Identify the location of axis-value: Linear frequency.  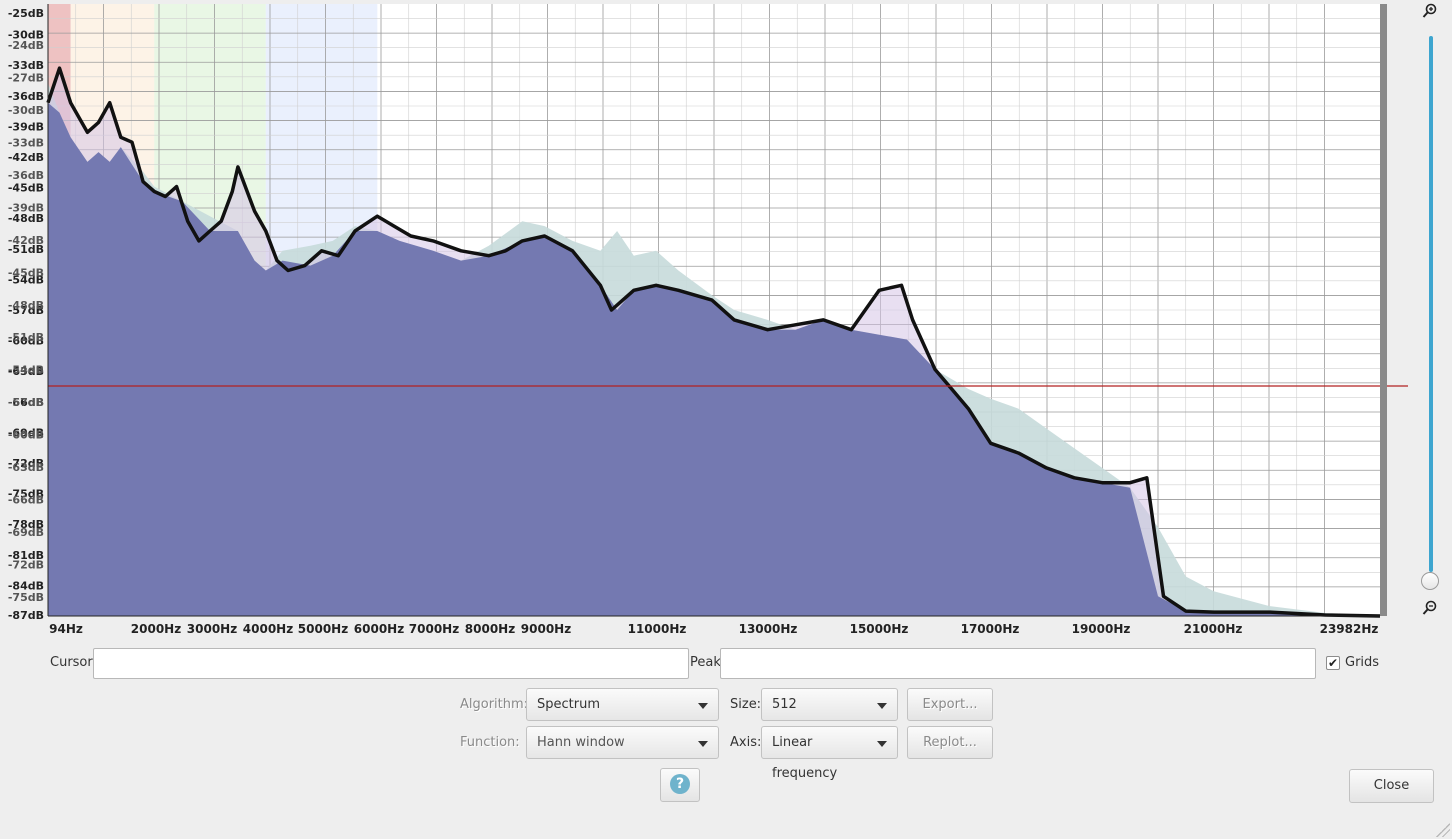
(805, 758).